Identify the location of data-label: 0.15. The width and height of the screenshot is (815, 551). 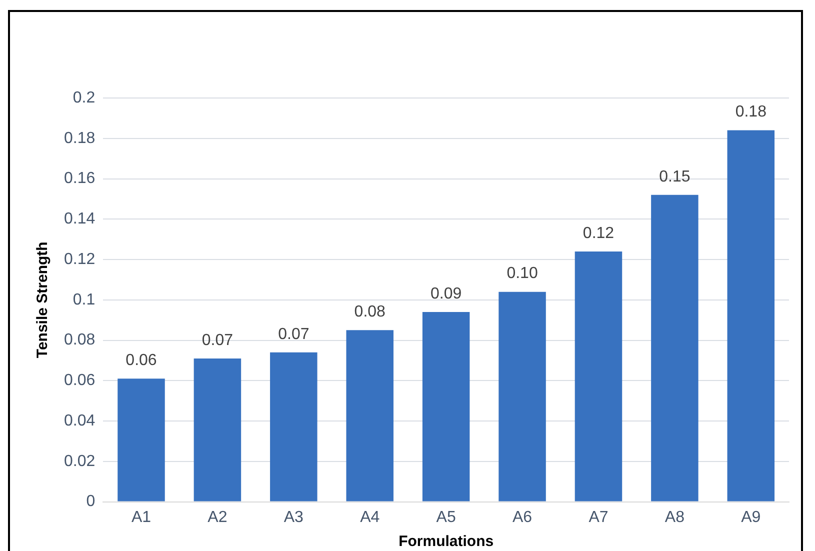
(674, 177).